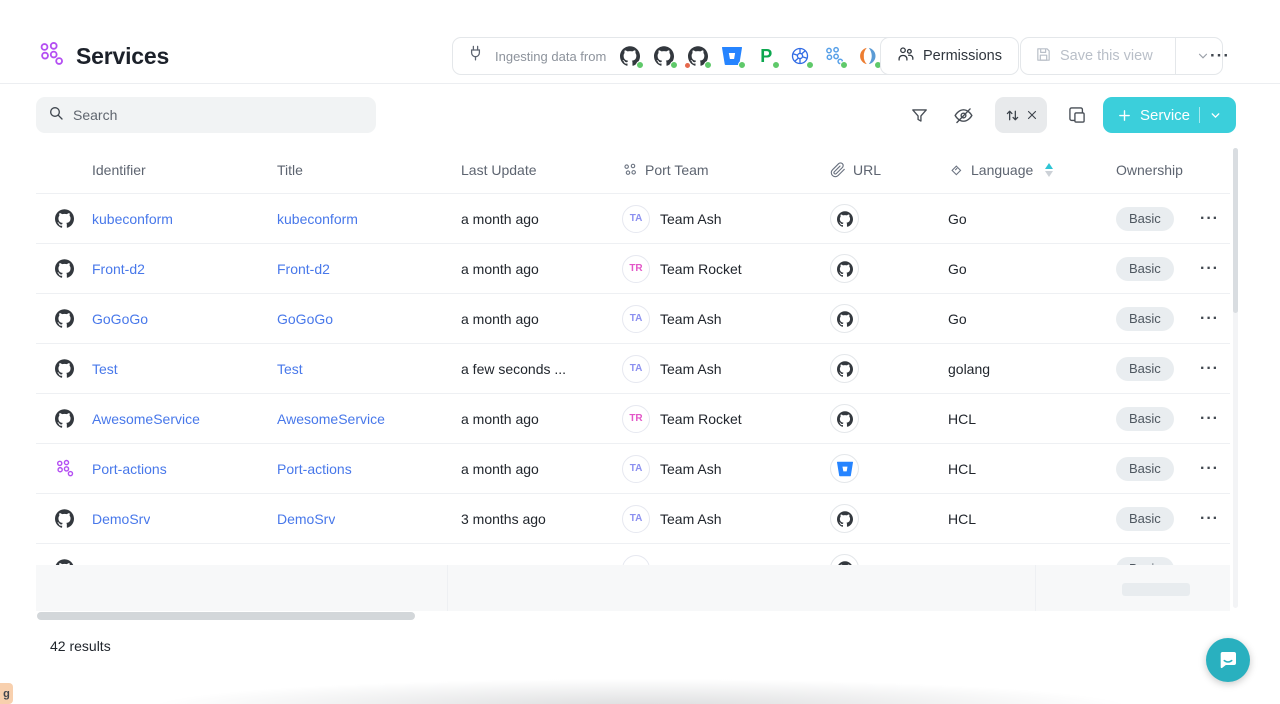 Image resolution: width=1280 pixels, height=704 pixels. What do you see at coordinates (836, 57) in the screenshot?
I see `port-blueprint-source-icon` at bounding box center [836, 57].